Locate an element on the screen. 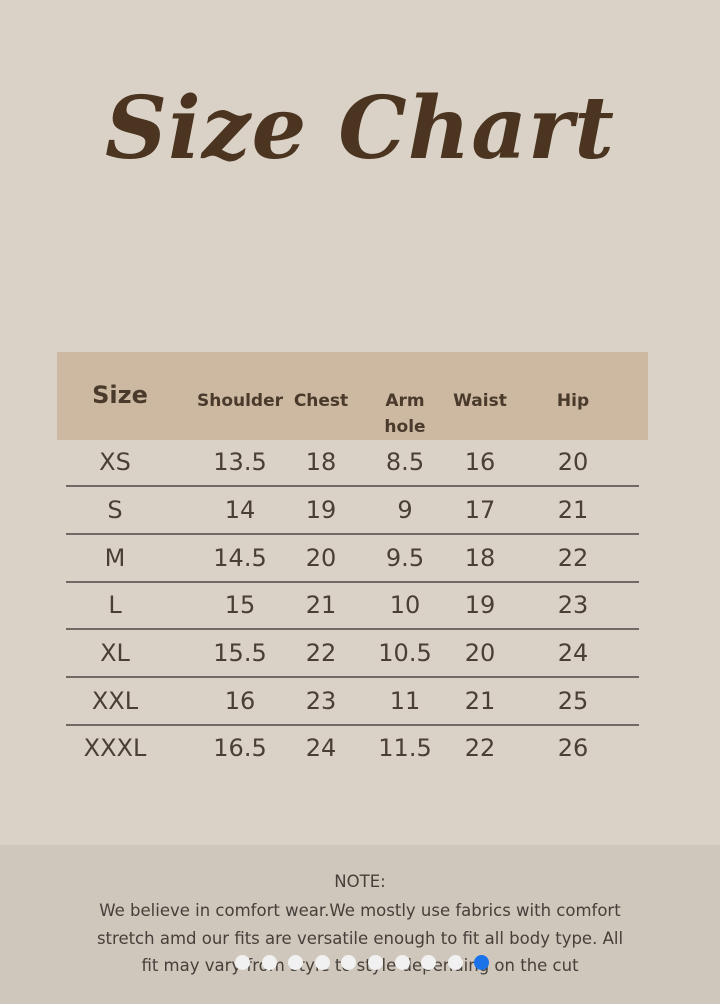 This screenshot has height=1004, width=720. table-row: S 14 19 9 17 21 is located at coordinates (360, 511).